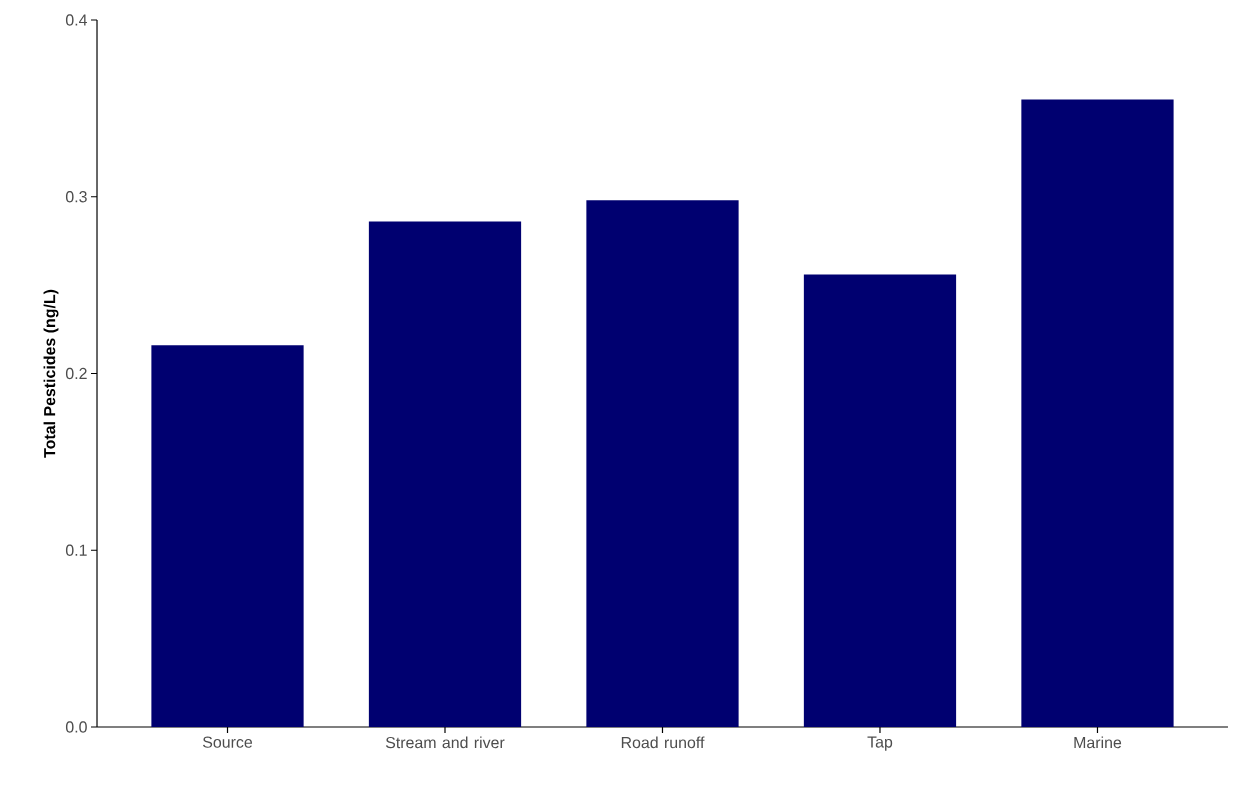  What do you see at coordinates (445, 742) in the screenshot?
I see `x-tick-label: Stream and river` at bounding box center [445, 742].